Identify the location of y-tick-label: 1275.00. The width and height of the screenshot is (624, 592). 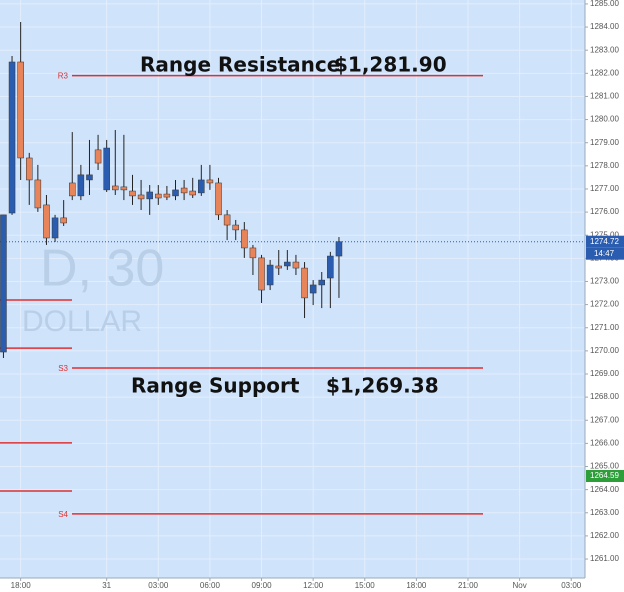
(604, 234).